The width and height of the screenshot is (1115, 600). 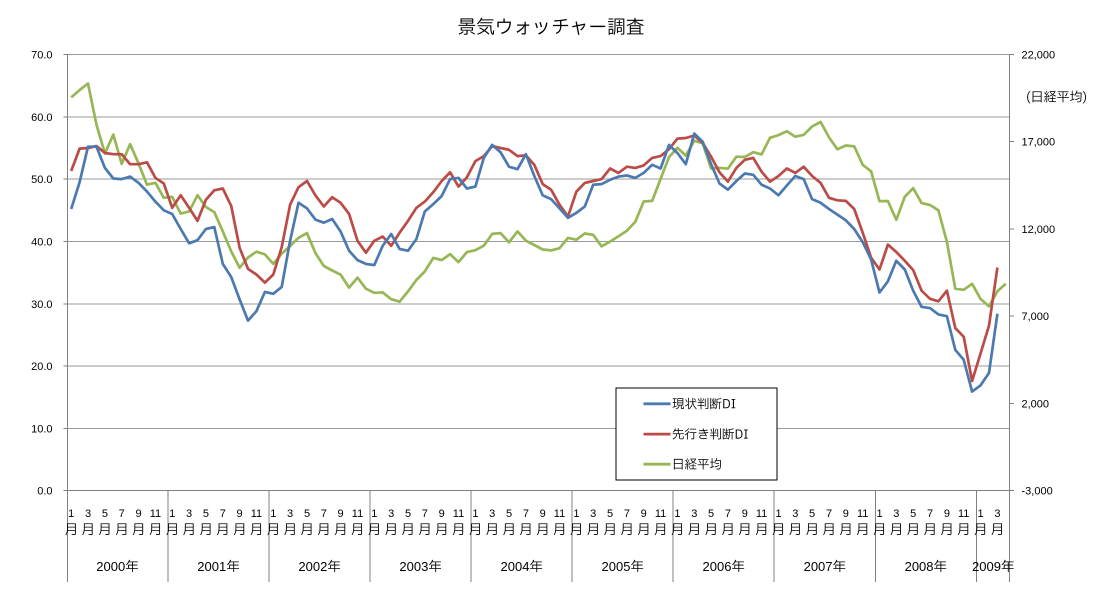 I want to click on svg-text: 2007, so click(x=818, y=566).